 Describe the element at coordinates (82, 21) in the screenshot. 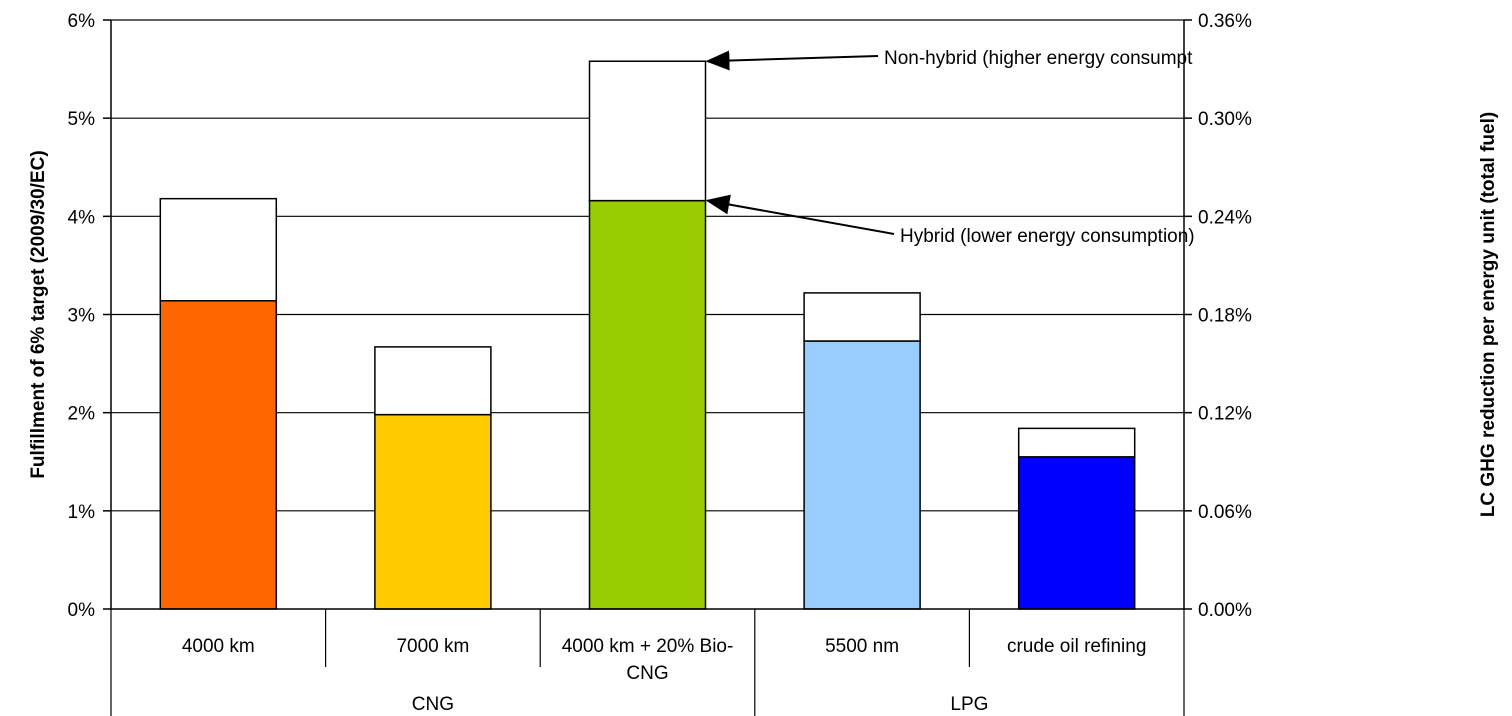

I see `y-tick-label-left: 6%` at that location.